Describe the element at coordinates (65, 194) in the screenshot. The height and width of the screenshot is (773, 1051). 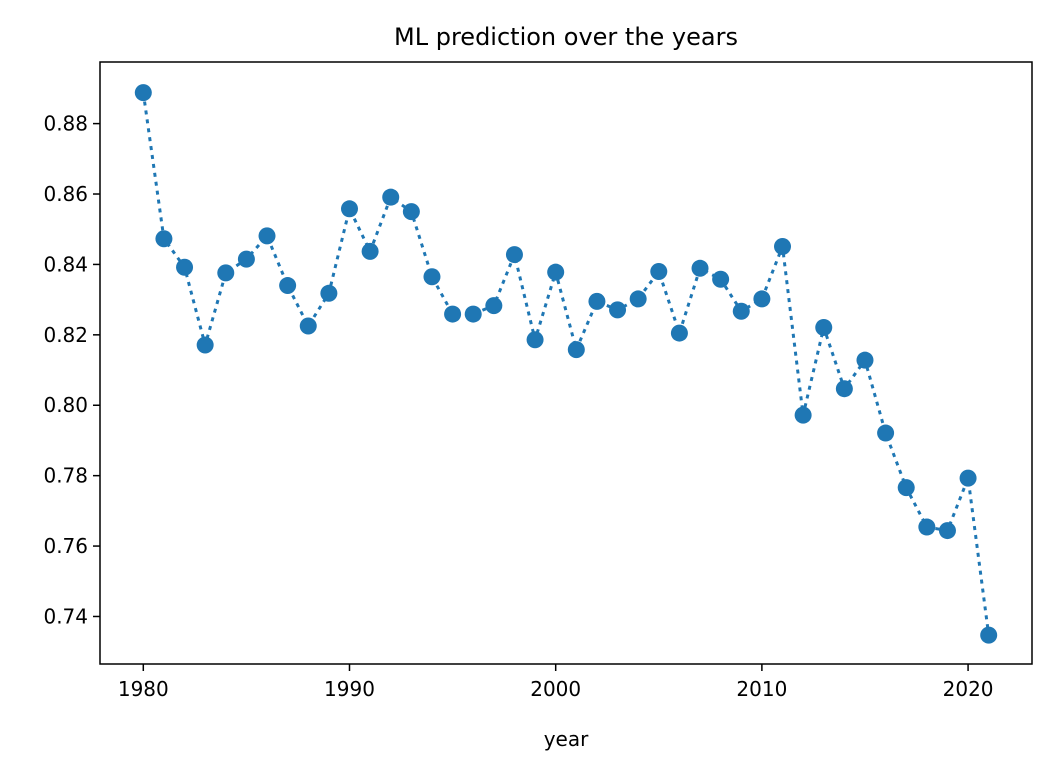
I see `y-tick-label: 0.86` at that location.